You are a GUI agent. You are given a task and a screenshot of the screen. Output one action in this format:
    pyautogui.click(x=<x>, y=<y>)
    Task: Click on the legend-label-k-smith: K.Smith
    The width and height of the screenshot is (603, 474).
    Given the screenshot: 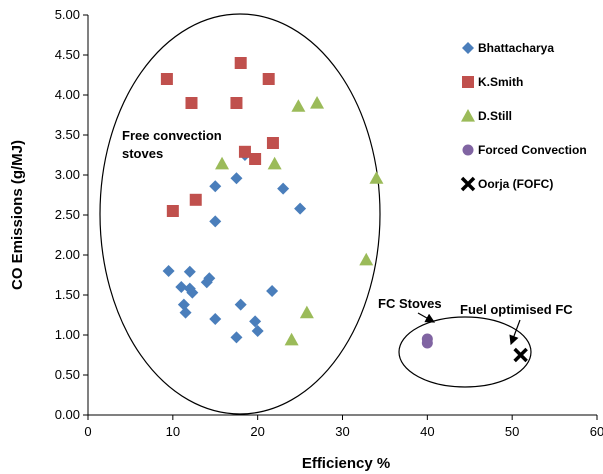 What is the action you would take?
    pyautogui.click(x=500, y=82)
    